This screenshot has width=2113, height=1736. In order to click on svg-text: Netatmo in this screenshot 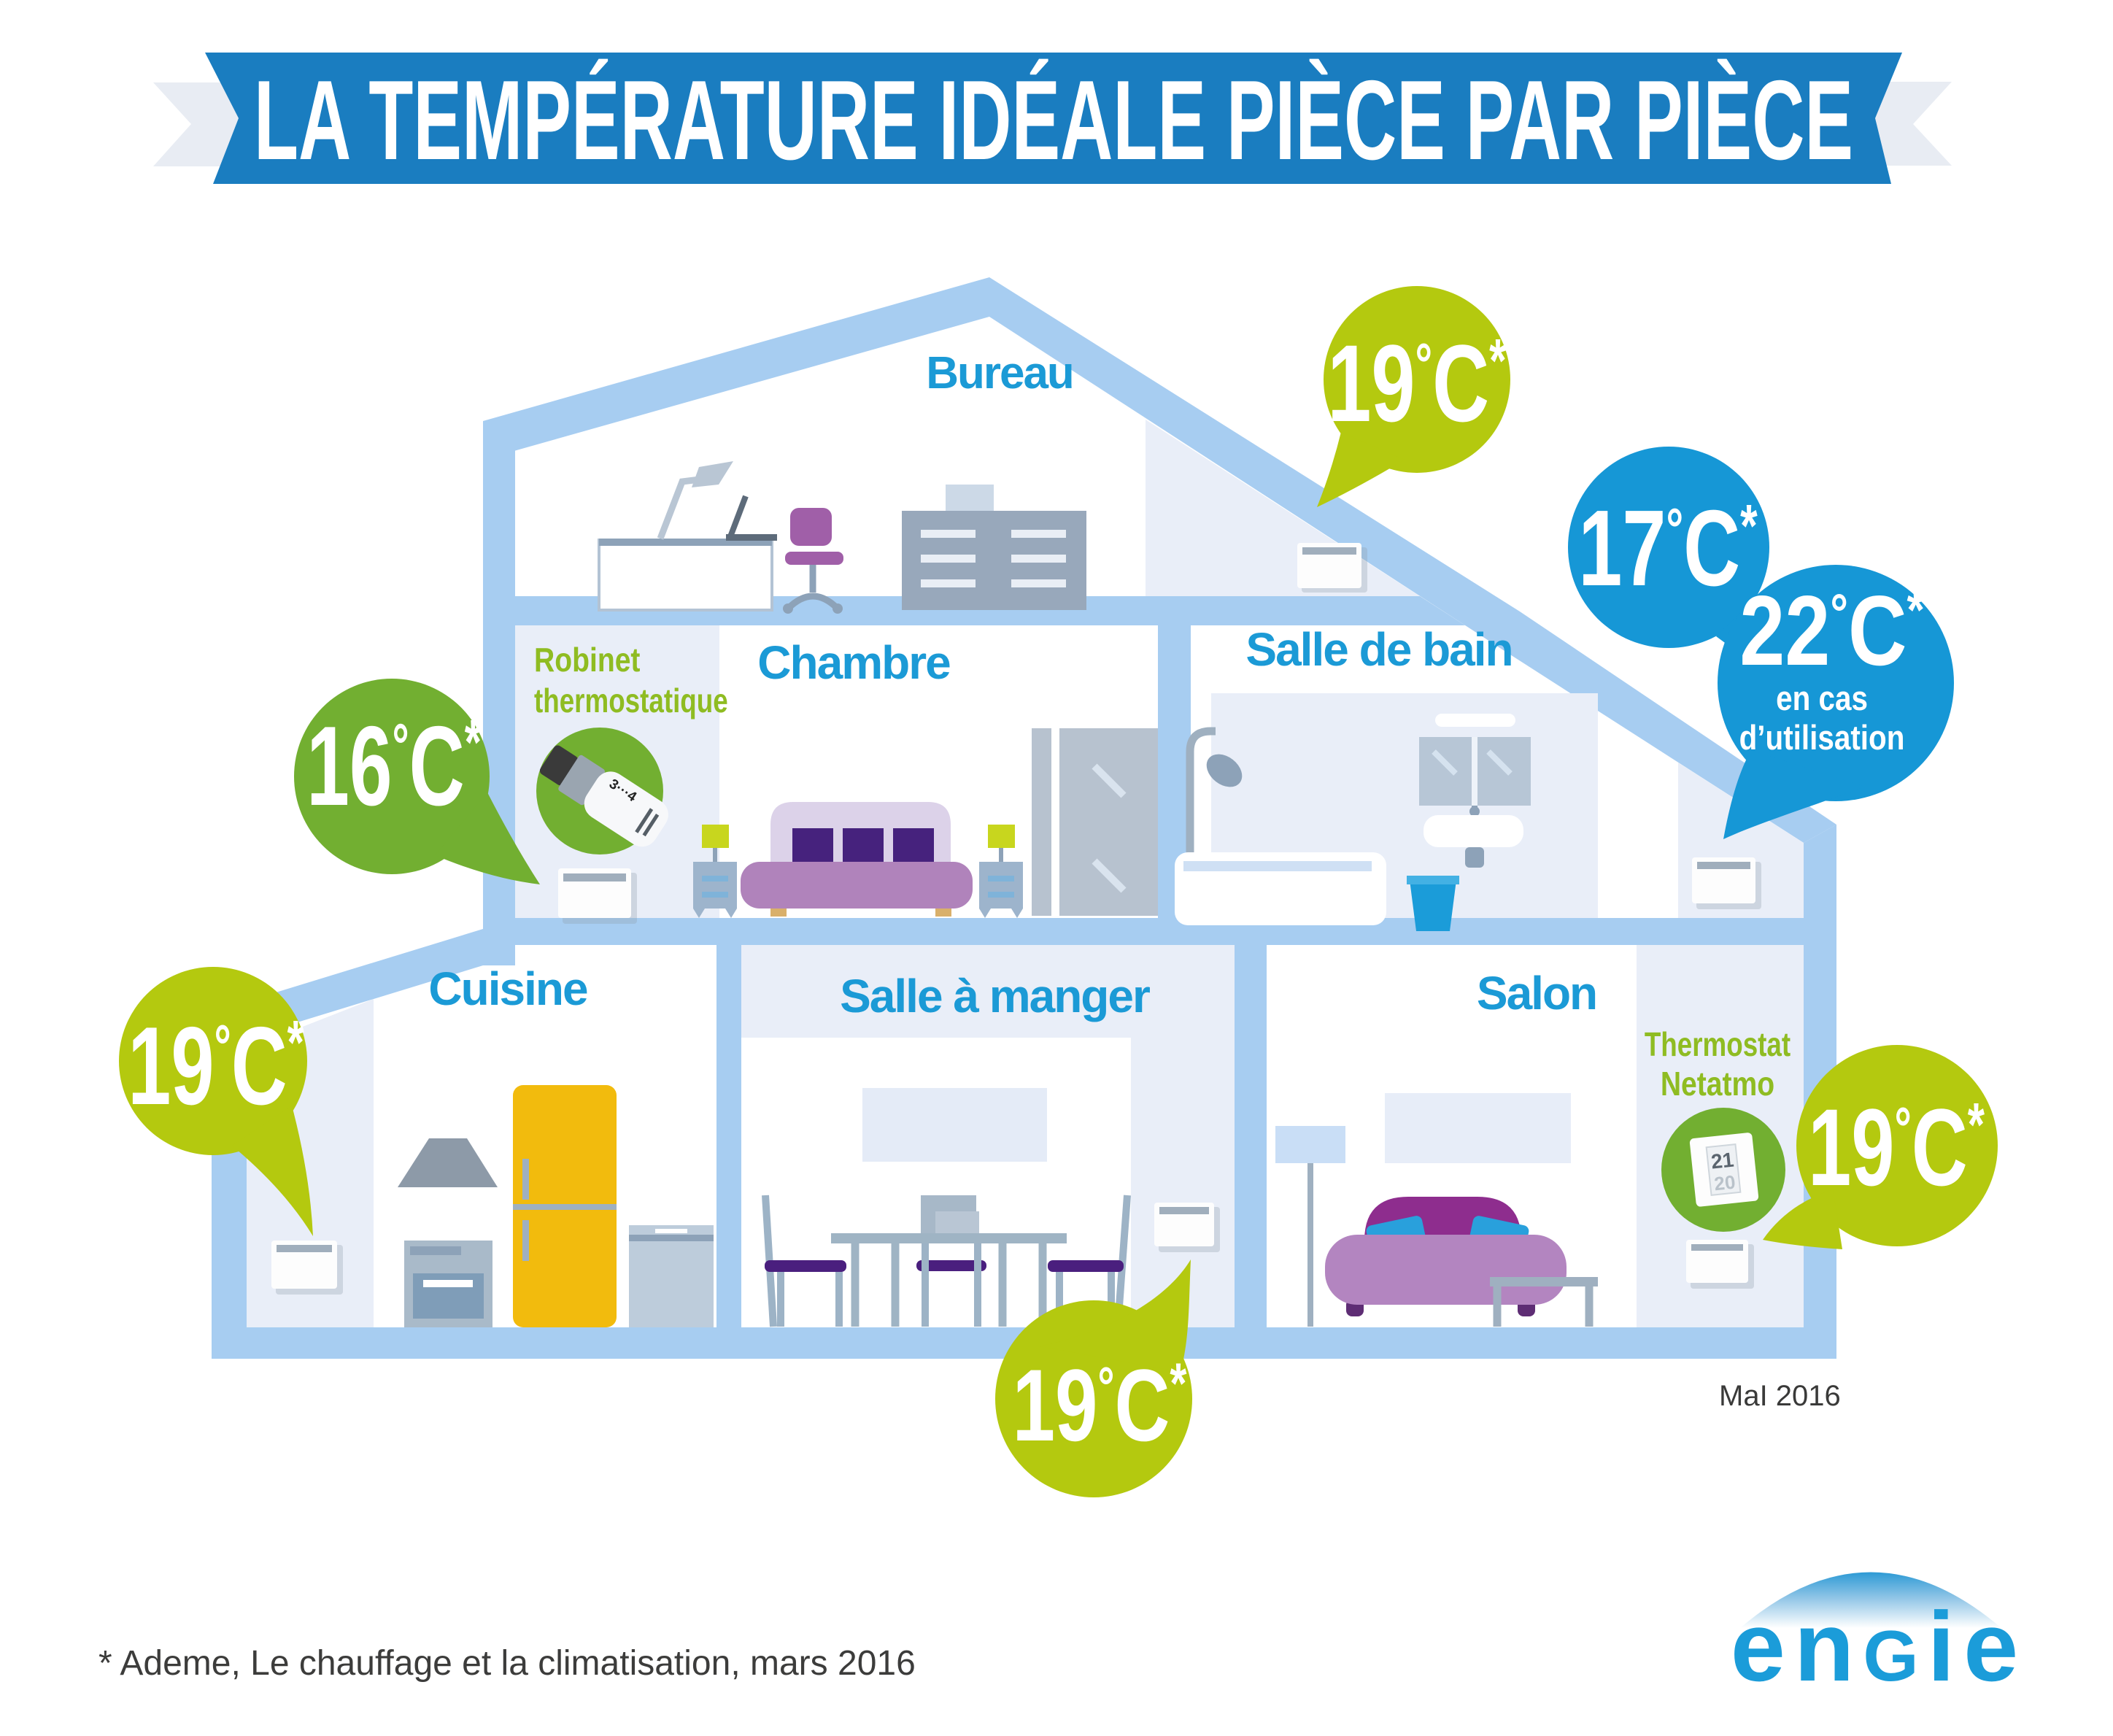, I will do `click(1717, 1084)`.